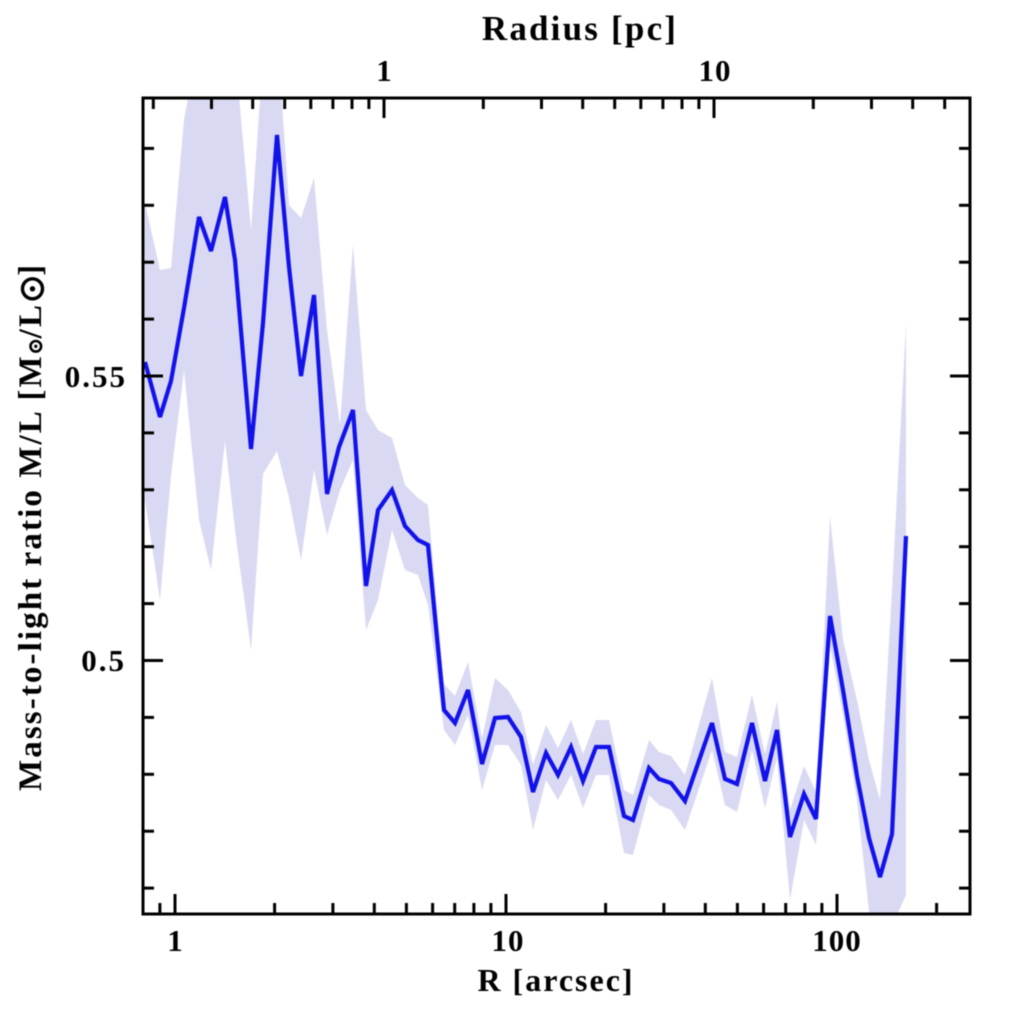 Image resolution: width=1024 pixels, height=1024 pixels. Describe the element at coordinates (103, 660) in the screenshot. I see `svg-text: 0.5` at that location.